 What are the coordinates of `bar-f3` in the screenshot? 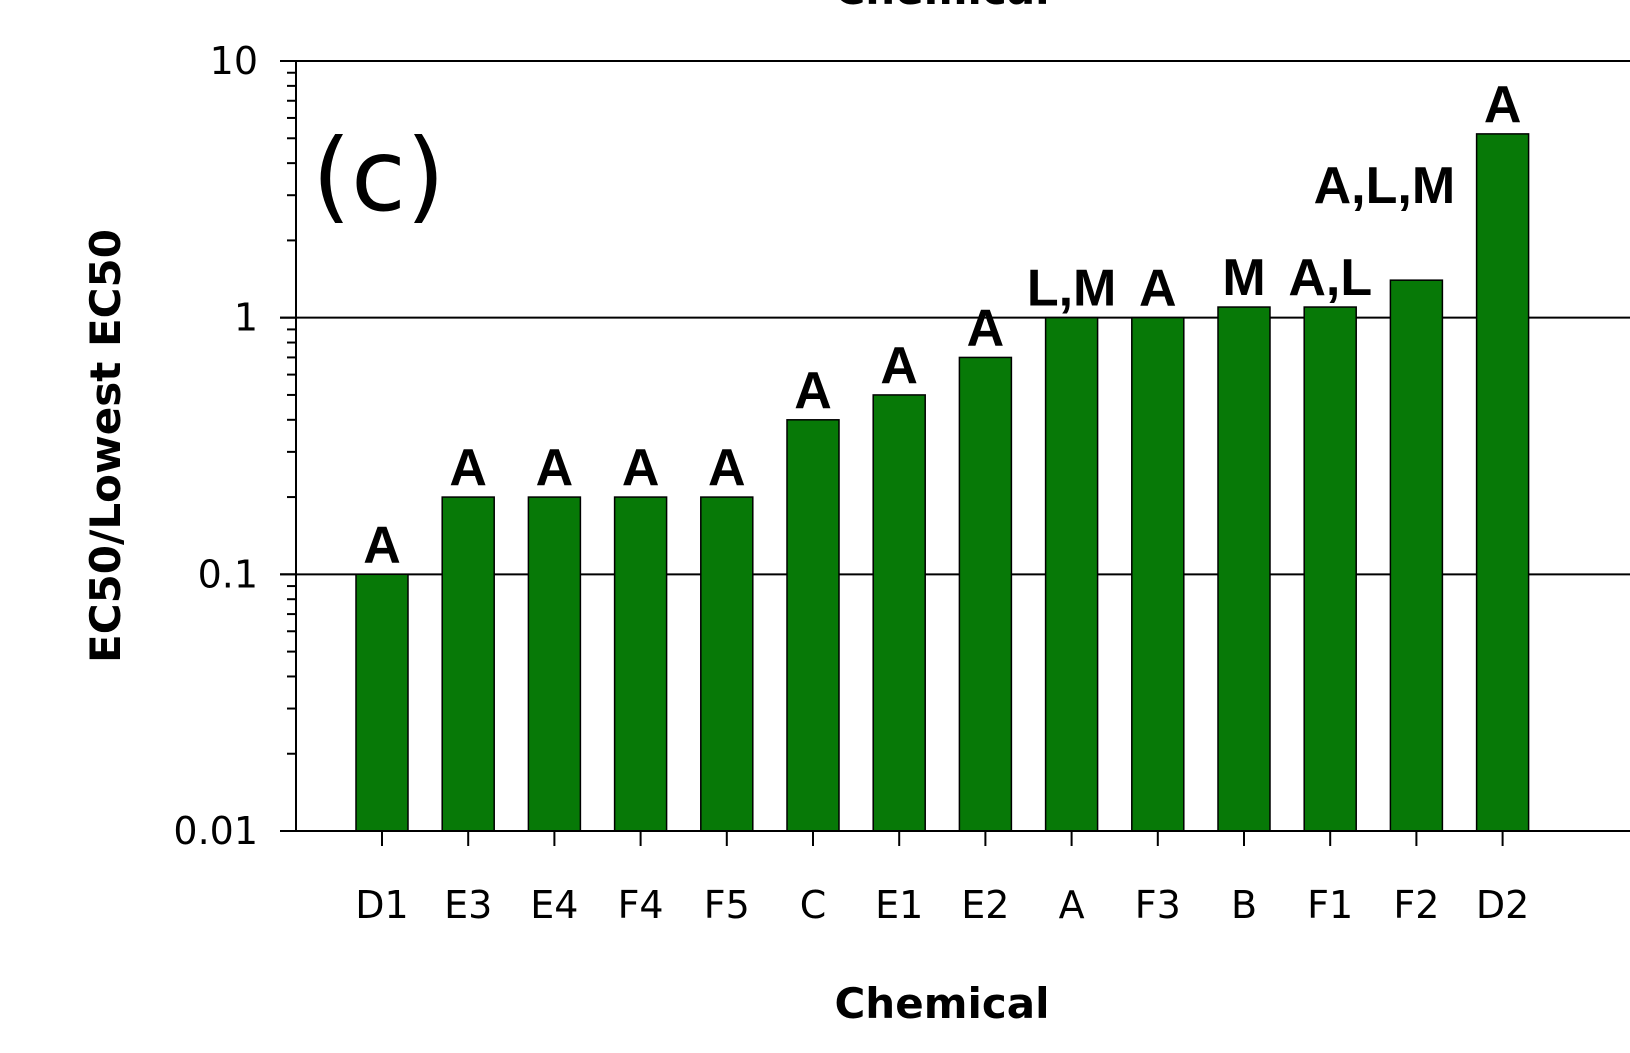 It's located at (1158, 574).